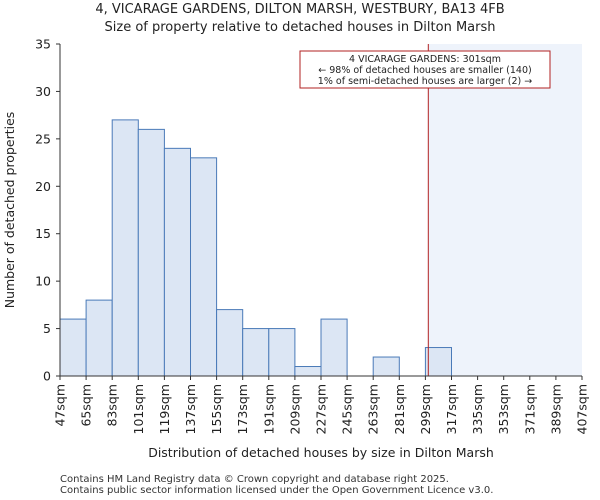  What do you see at coordinates (43, 233) in the screenshot?
I see `y-tick-label: 15` at bounding box center [43, 233].